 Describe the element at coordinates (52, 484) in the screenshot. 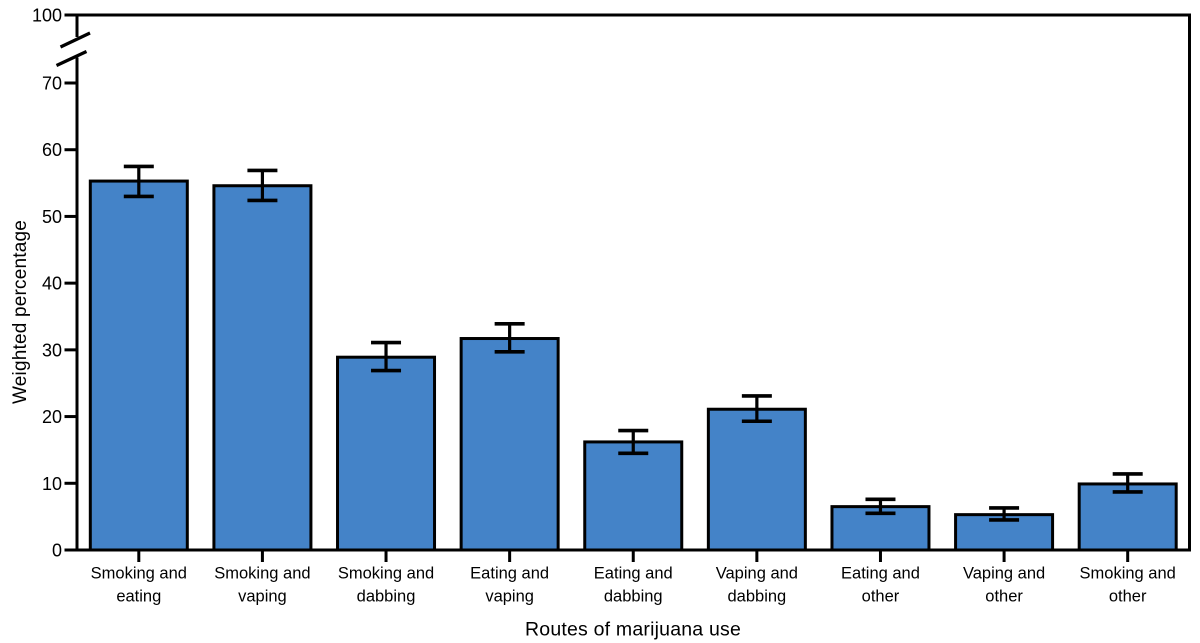

I see `y-tick-label: 10` at that location.